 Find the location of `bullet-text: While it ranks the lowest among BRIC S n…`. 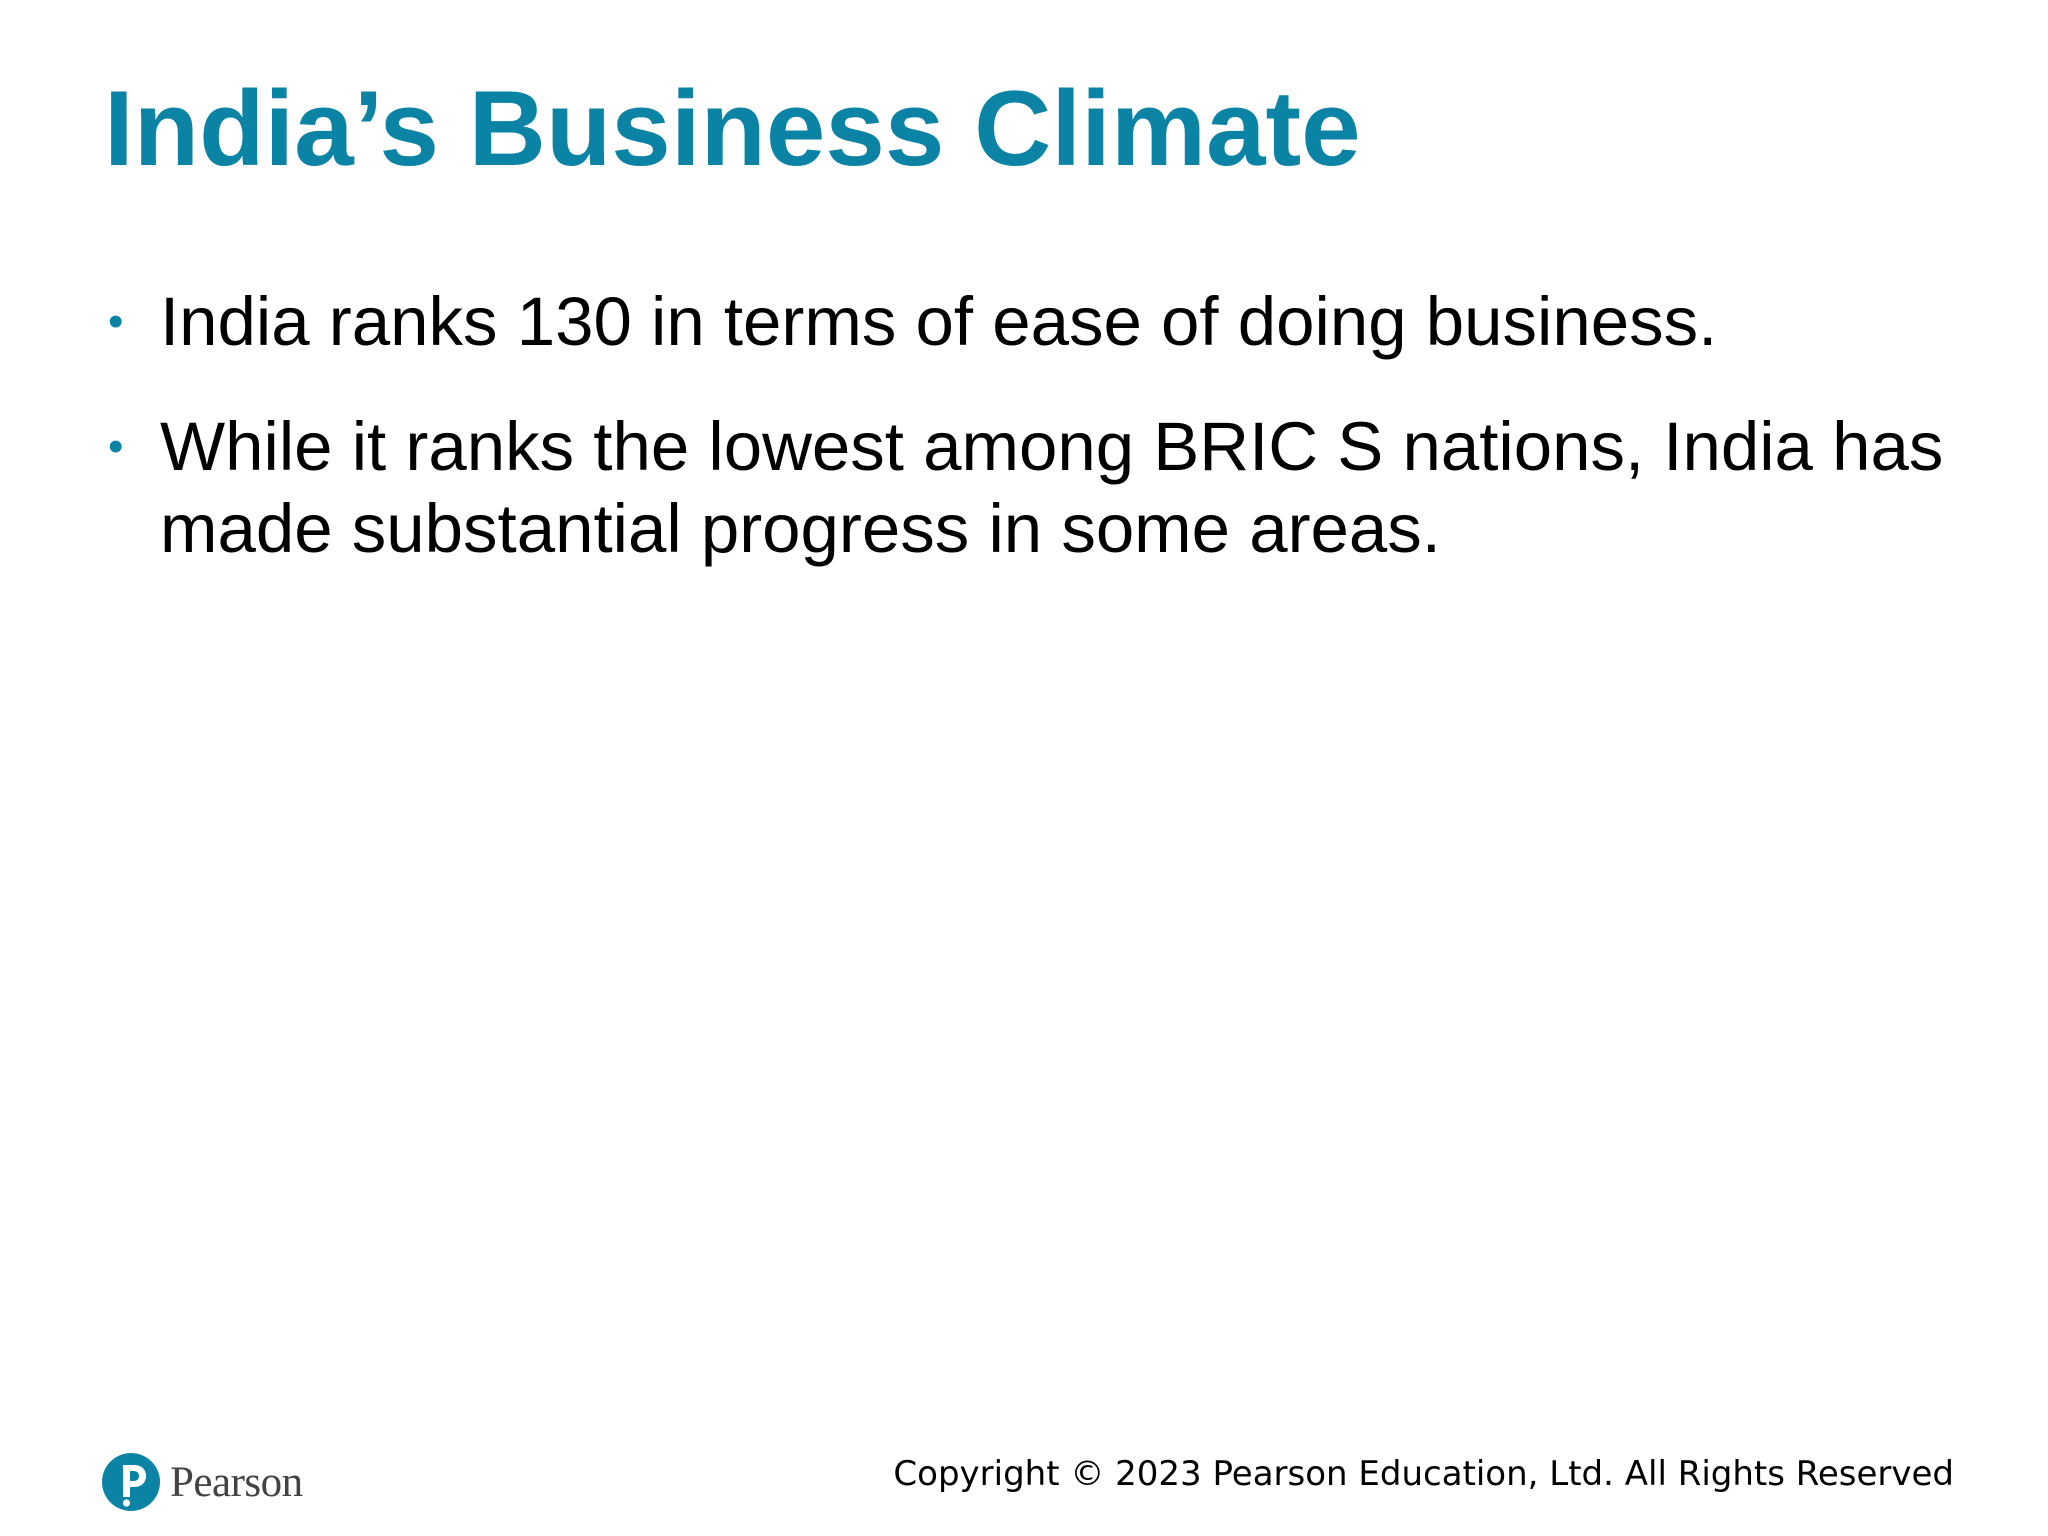

bullet-text: While it ranks the lowest among BRIC S n… is located at coordinates (1052, 487).